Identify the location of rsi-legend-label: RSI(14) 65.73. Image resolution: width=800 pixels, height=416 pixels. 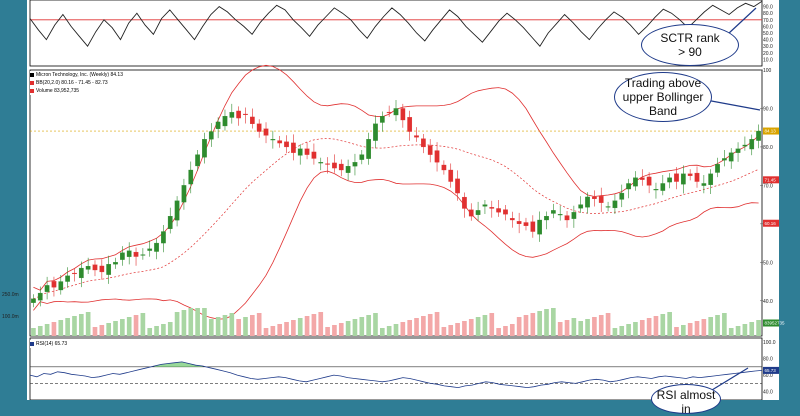
(52, 344).